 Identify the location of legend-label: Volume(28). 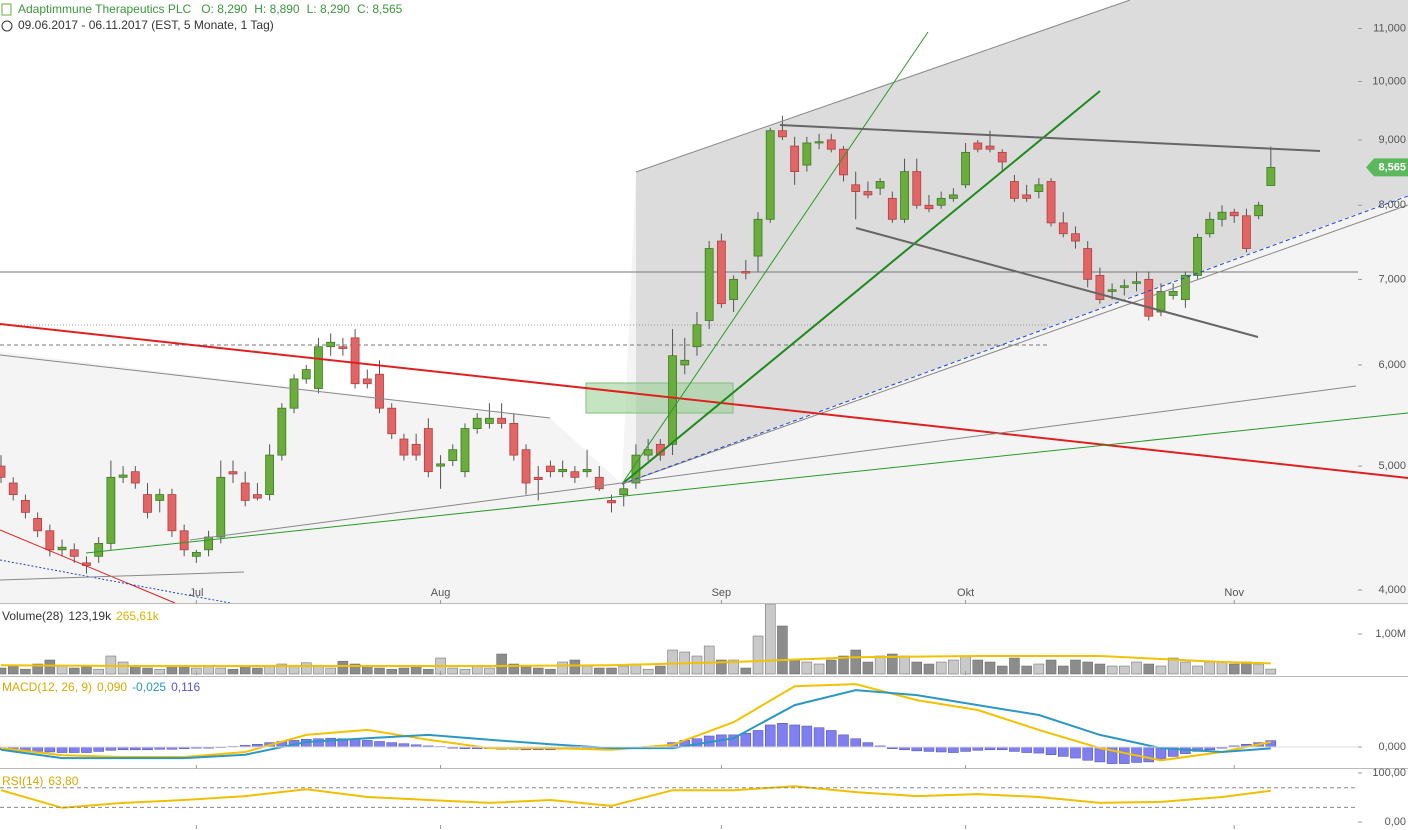
(32, 616).